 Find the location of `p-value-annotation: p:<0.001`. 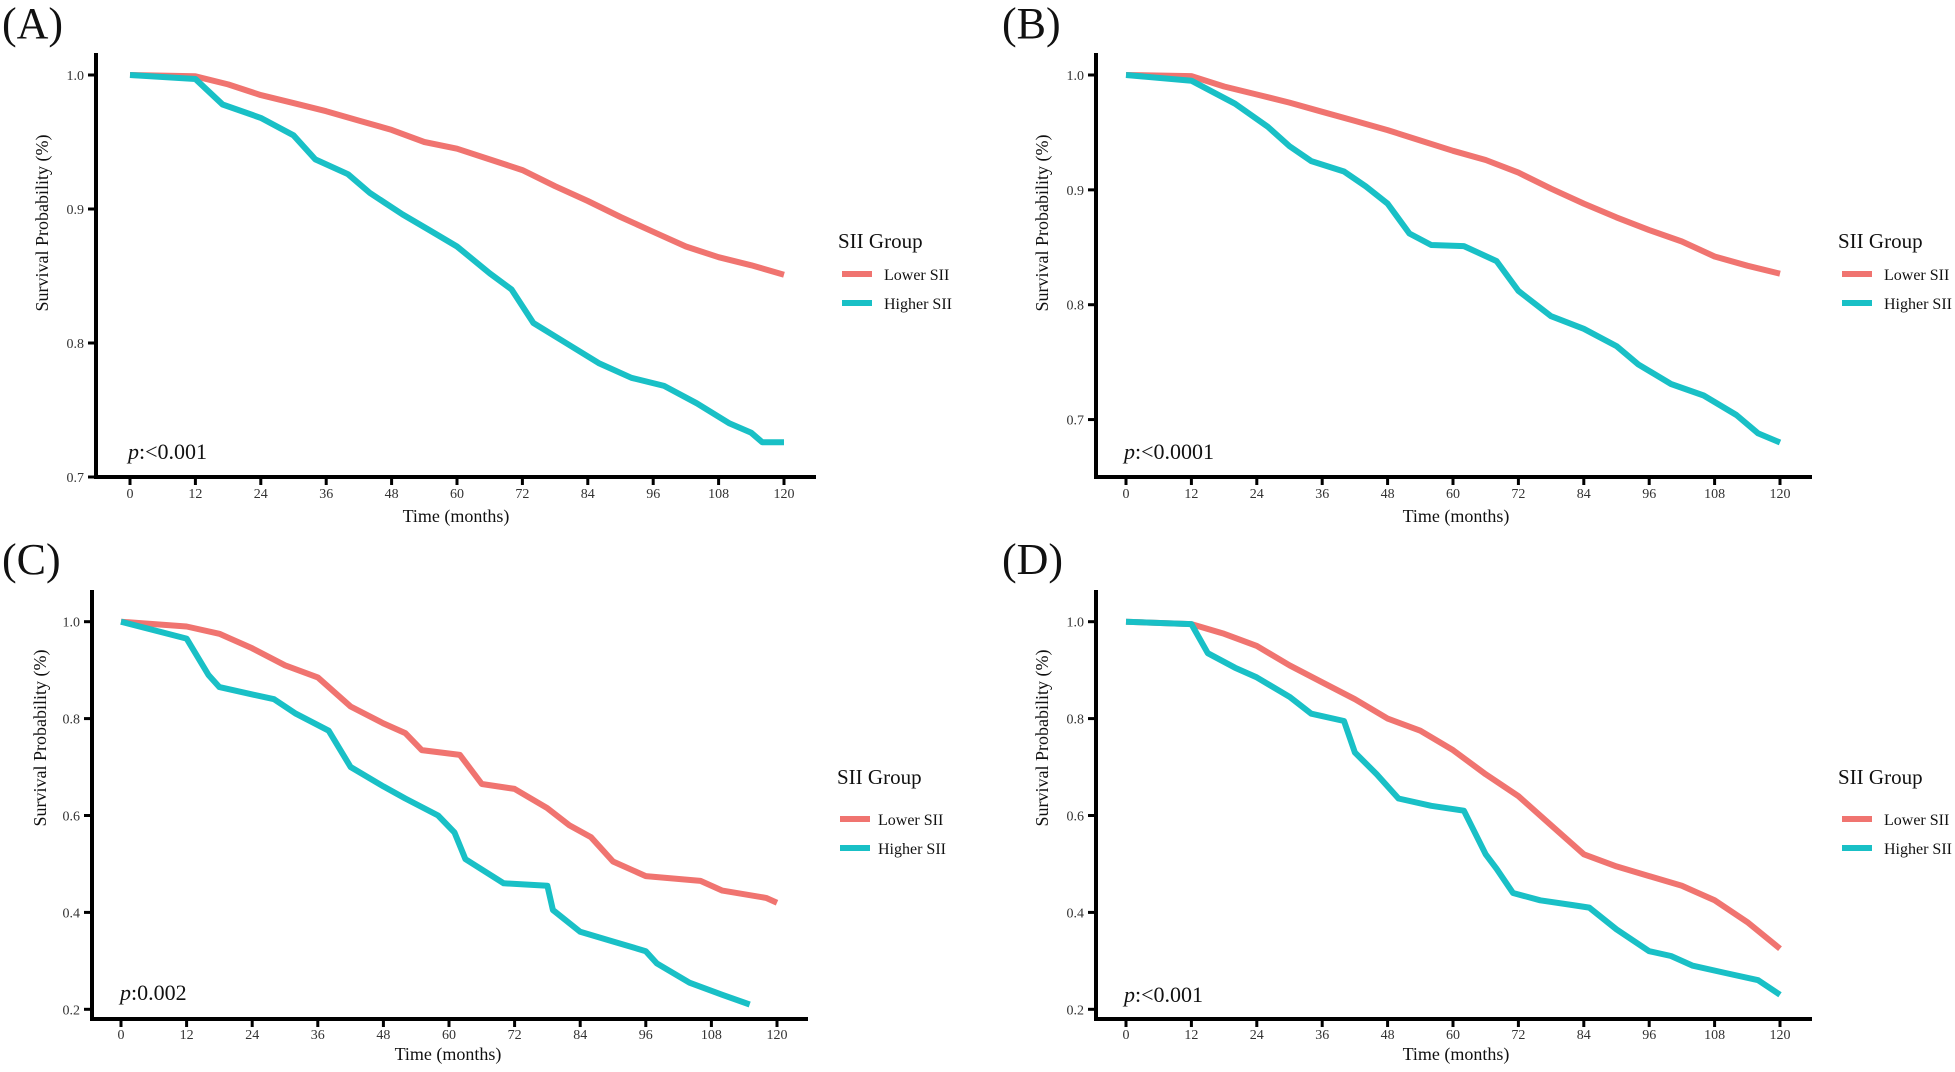

p-value-annotation: p:<0.001 is located at coordinates (166, 451).